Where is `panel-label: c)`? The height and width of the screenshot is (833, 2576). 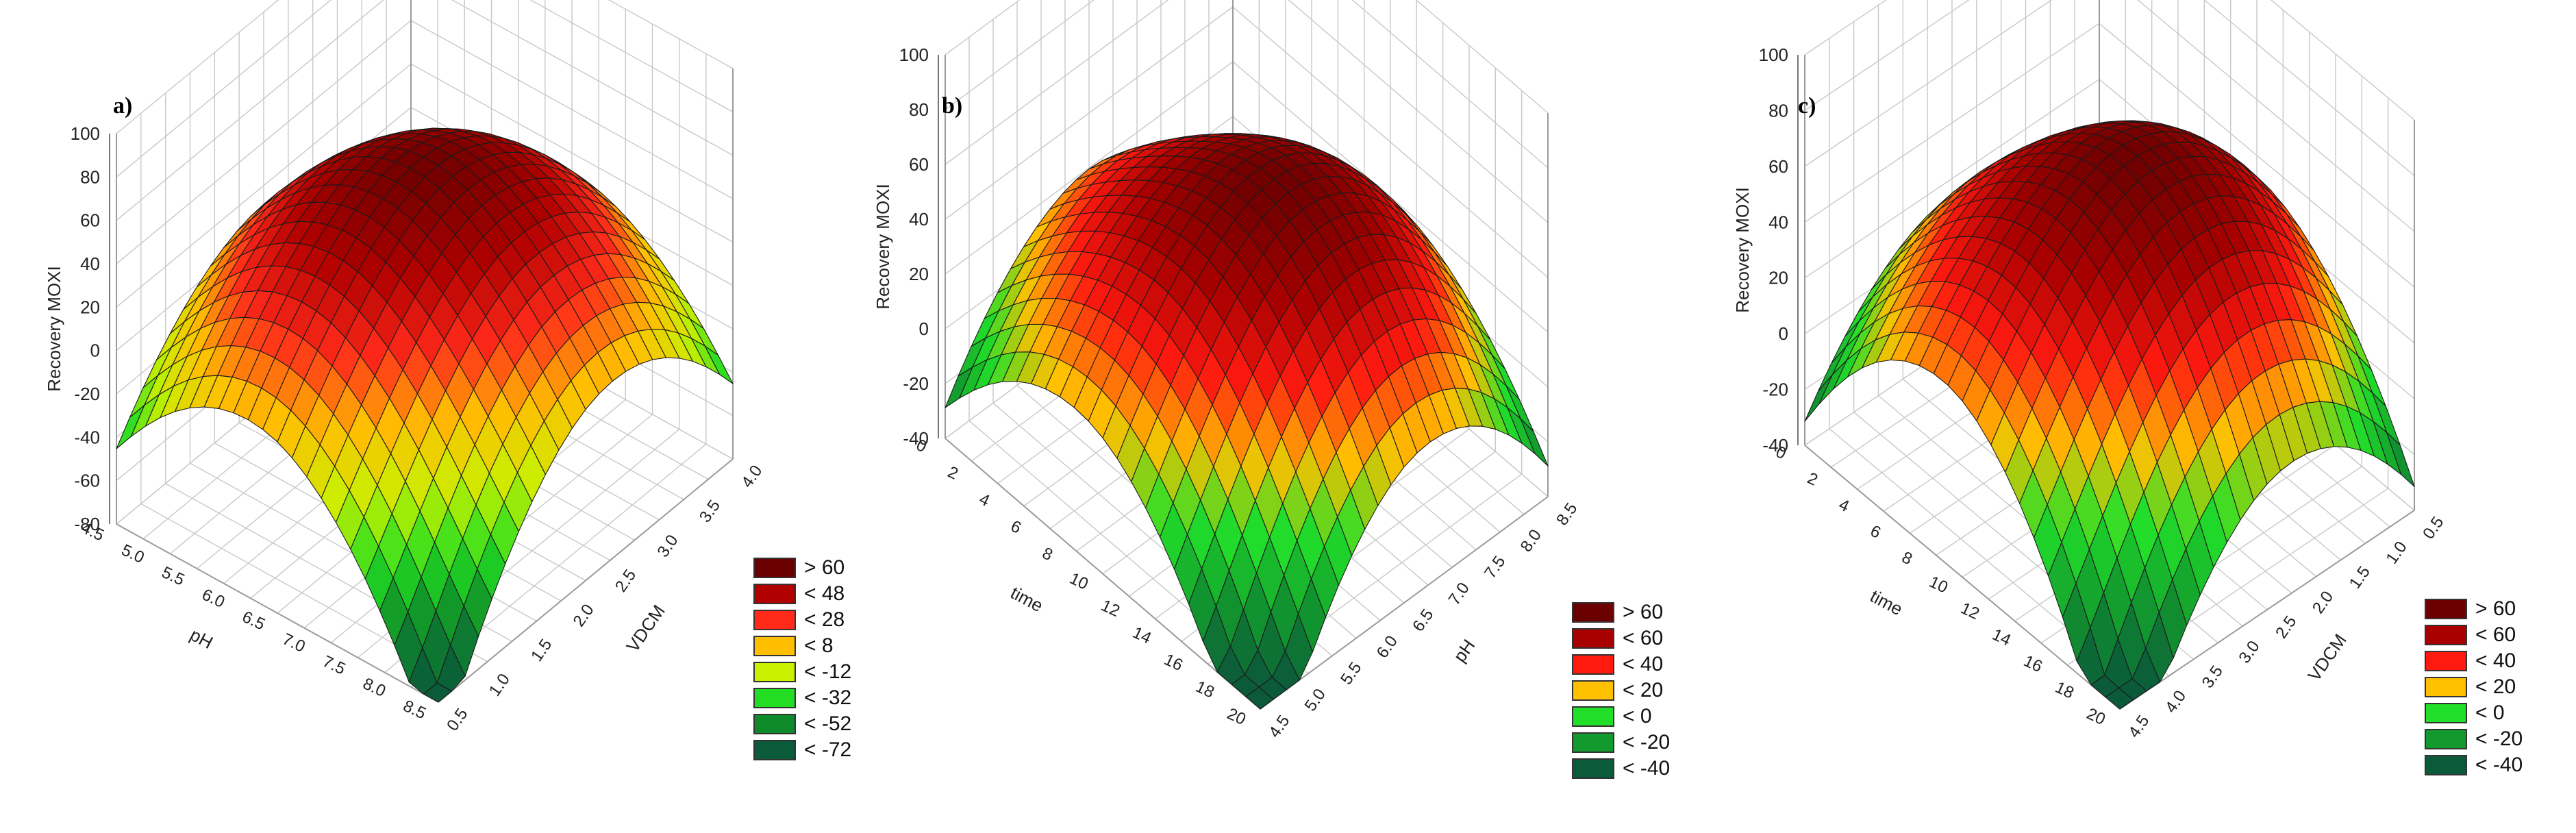
panel-label: c) is located at coordinates (1807, 106).